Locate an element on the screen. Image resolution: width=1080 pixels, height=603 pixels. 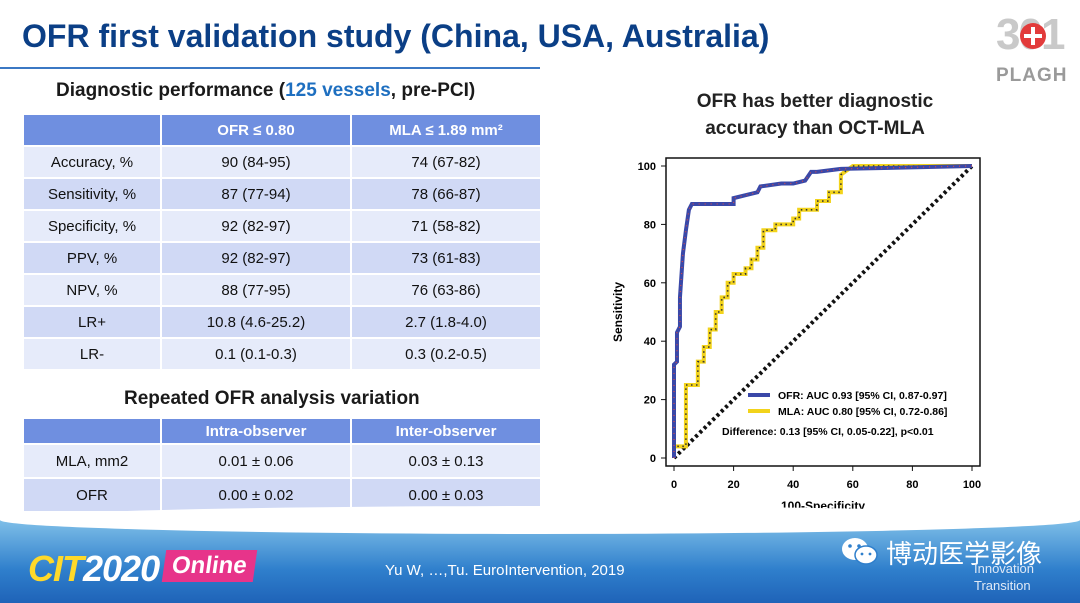
row-label: OFR is located at coordinates (92, 495).